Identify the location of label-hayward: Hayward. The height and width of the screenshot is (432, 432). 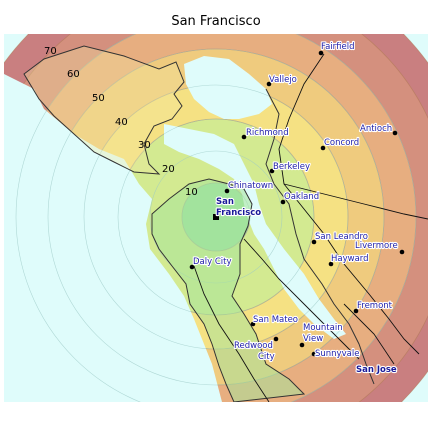
(350, 259).